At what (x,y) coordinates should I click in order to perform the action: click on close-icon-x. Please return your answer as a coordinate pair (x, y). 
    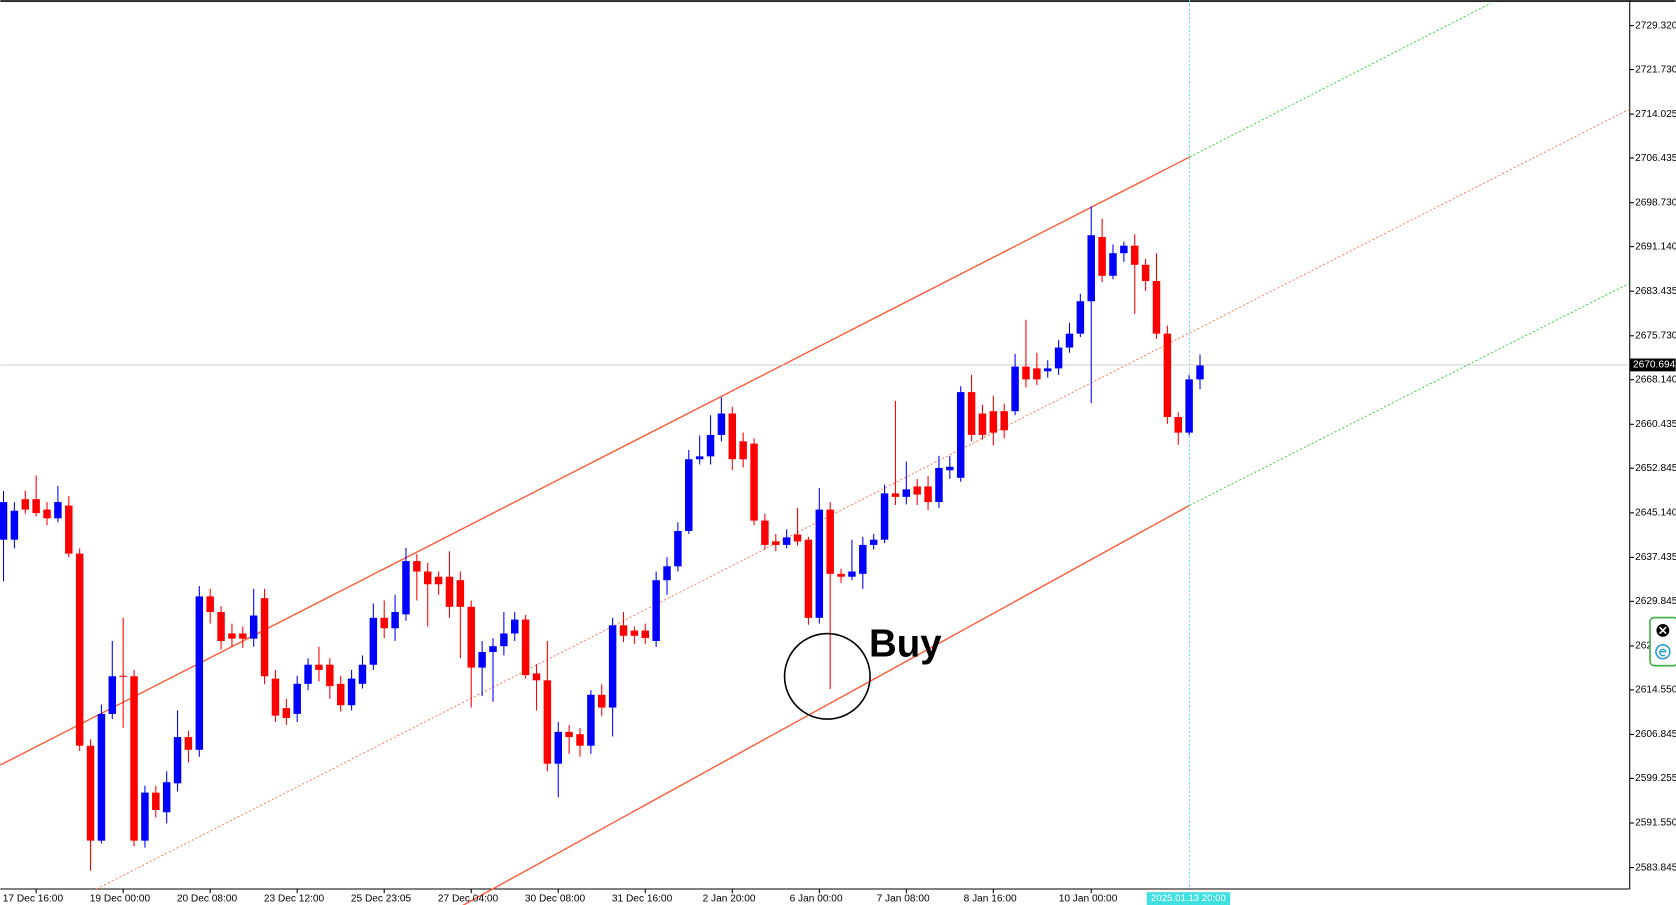
    Looking at the image, I should click on (1663, 630).